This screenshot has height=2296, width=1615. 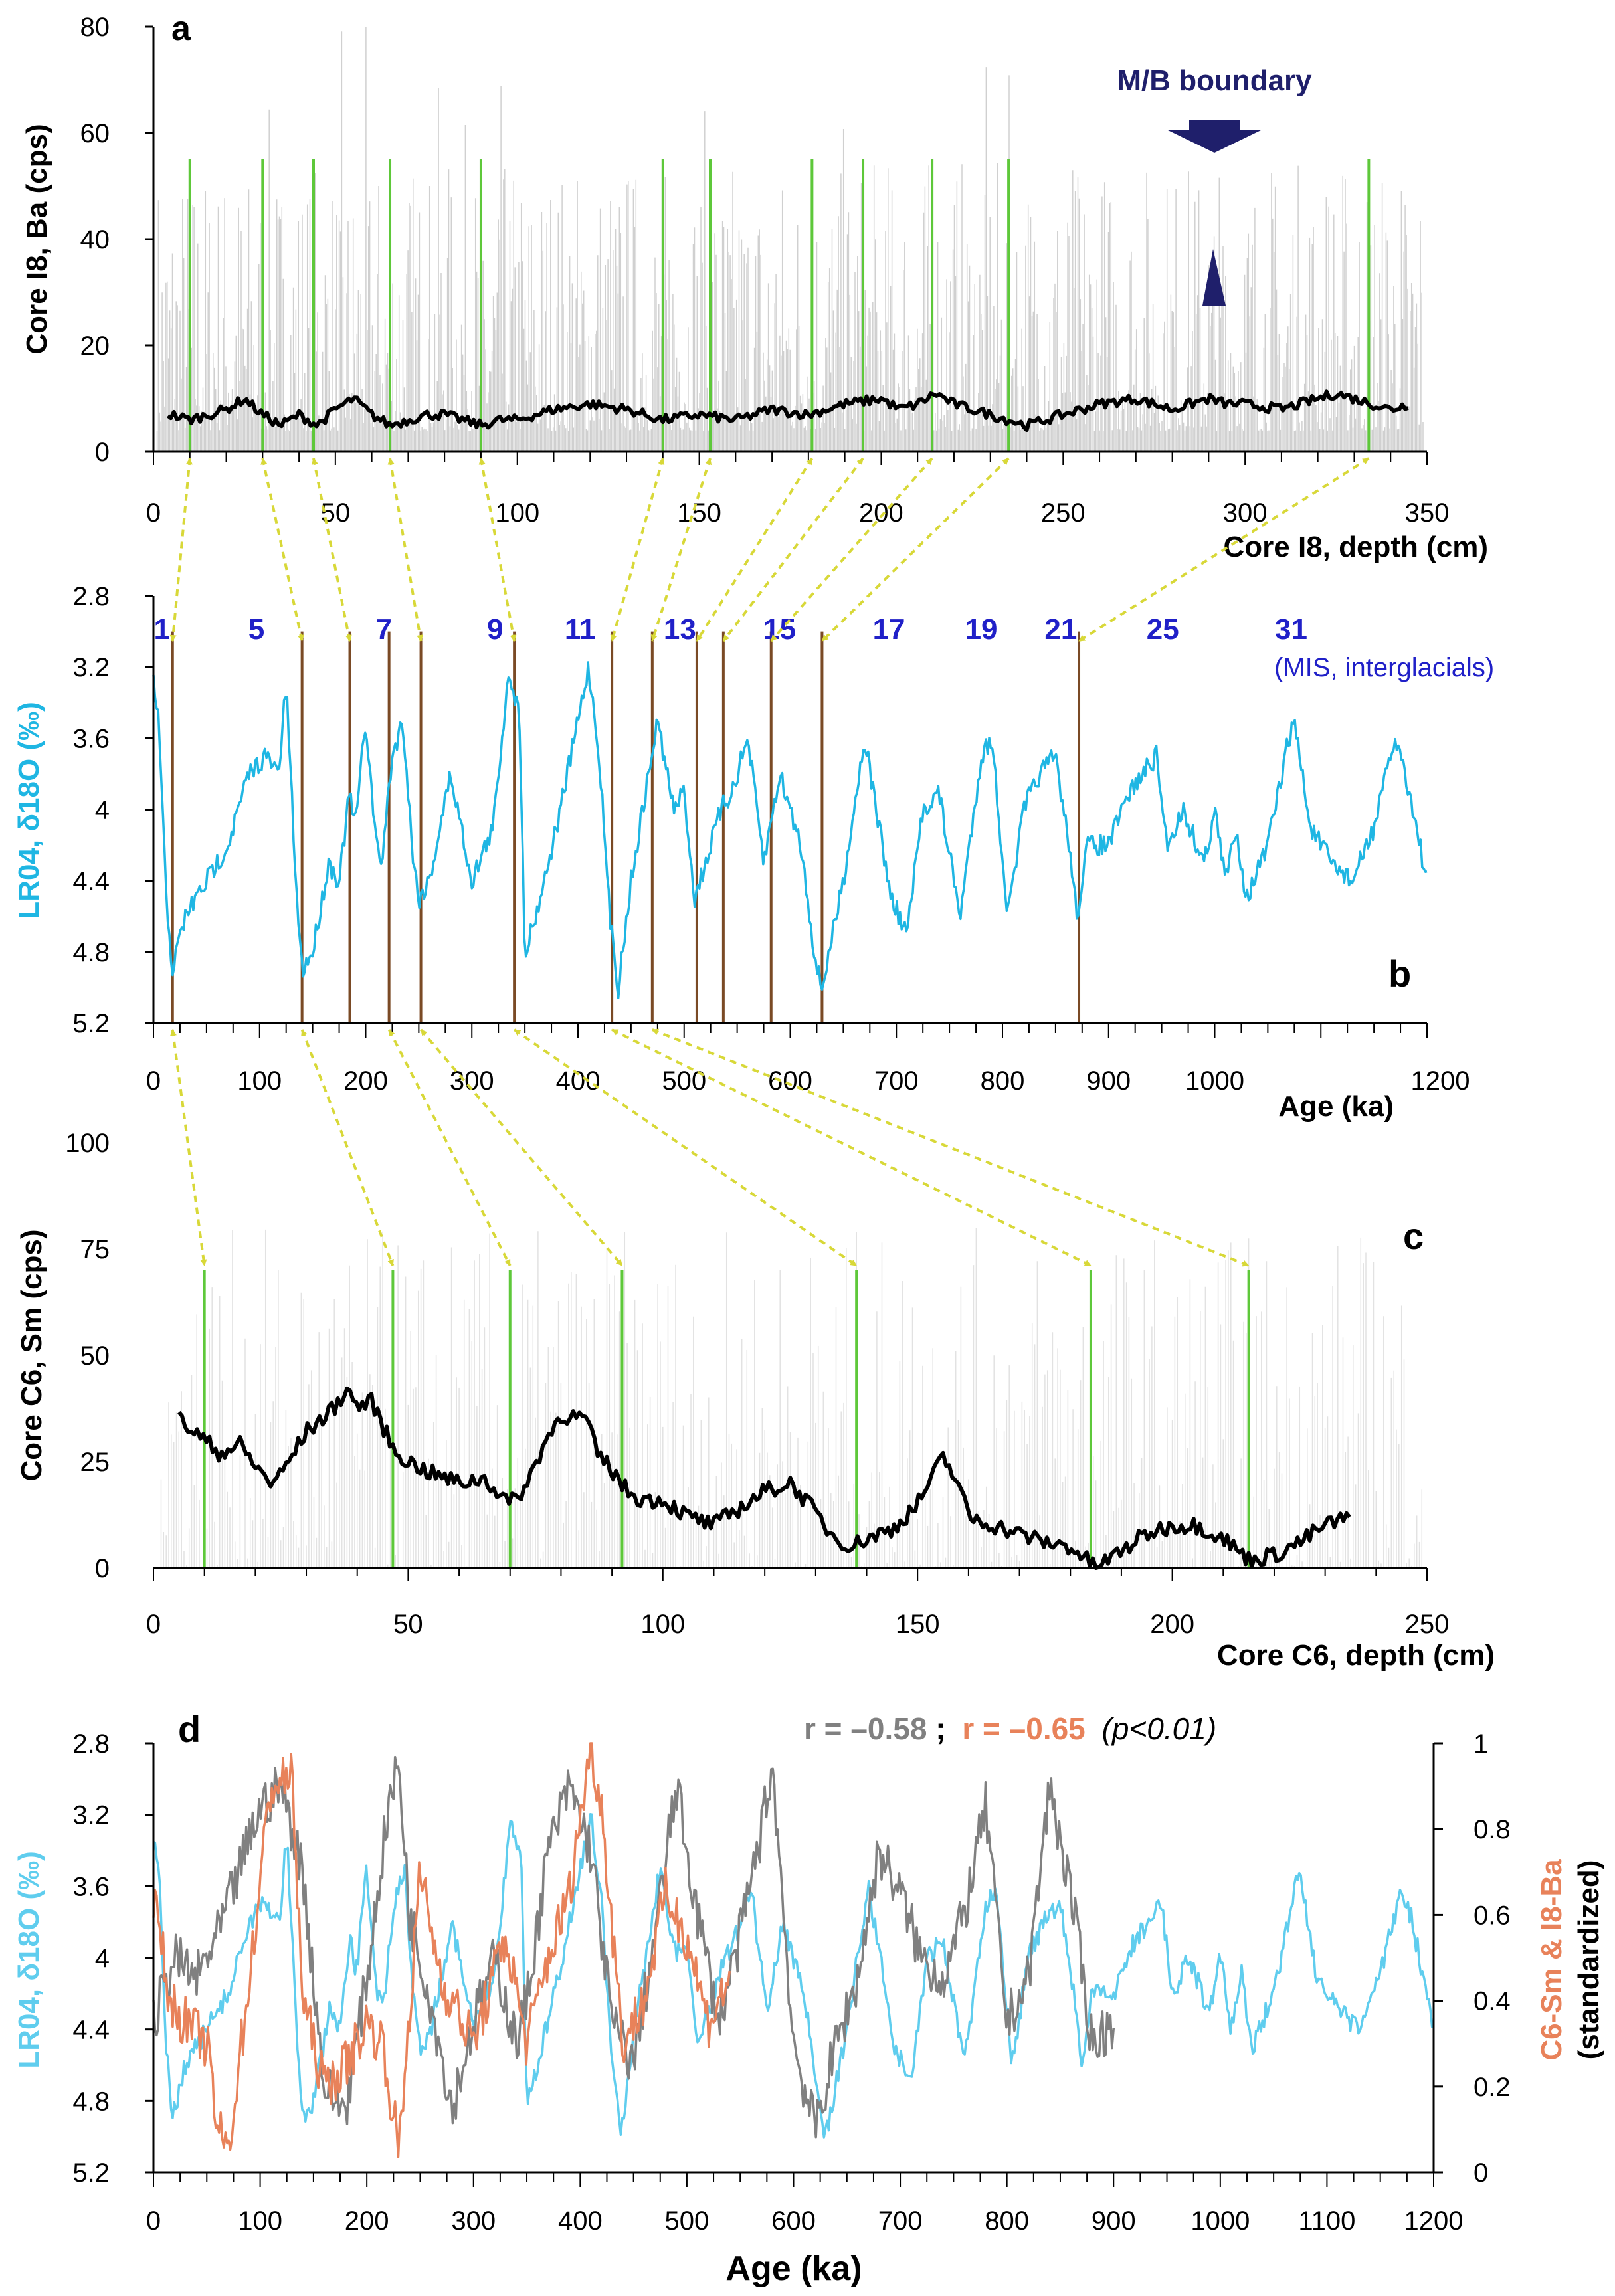 I want to click on panel-c-x-label: Core C6, depth (cm), so click(x=1356, y=1655).